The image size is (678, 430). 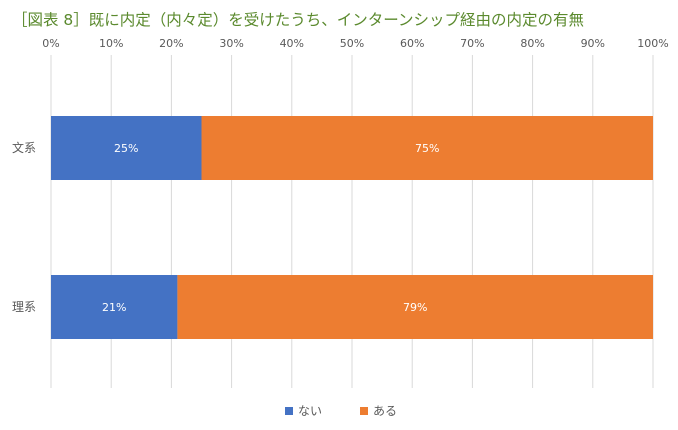 What do you see at coordinates (385, 411) in the screenshot?
I see `legend-label: ある` at bounding box center [385, 411].